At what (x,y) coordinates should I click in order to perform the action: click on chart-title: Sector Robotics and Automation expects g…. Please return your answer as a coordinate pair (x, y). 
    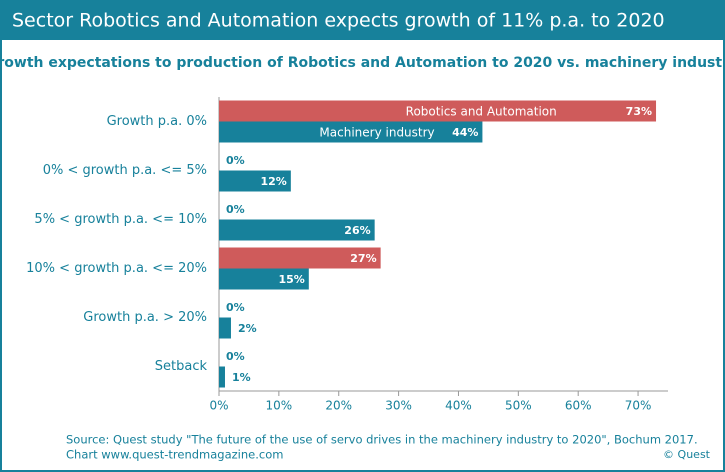
    Looking at the image, I should click on (338, 21).